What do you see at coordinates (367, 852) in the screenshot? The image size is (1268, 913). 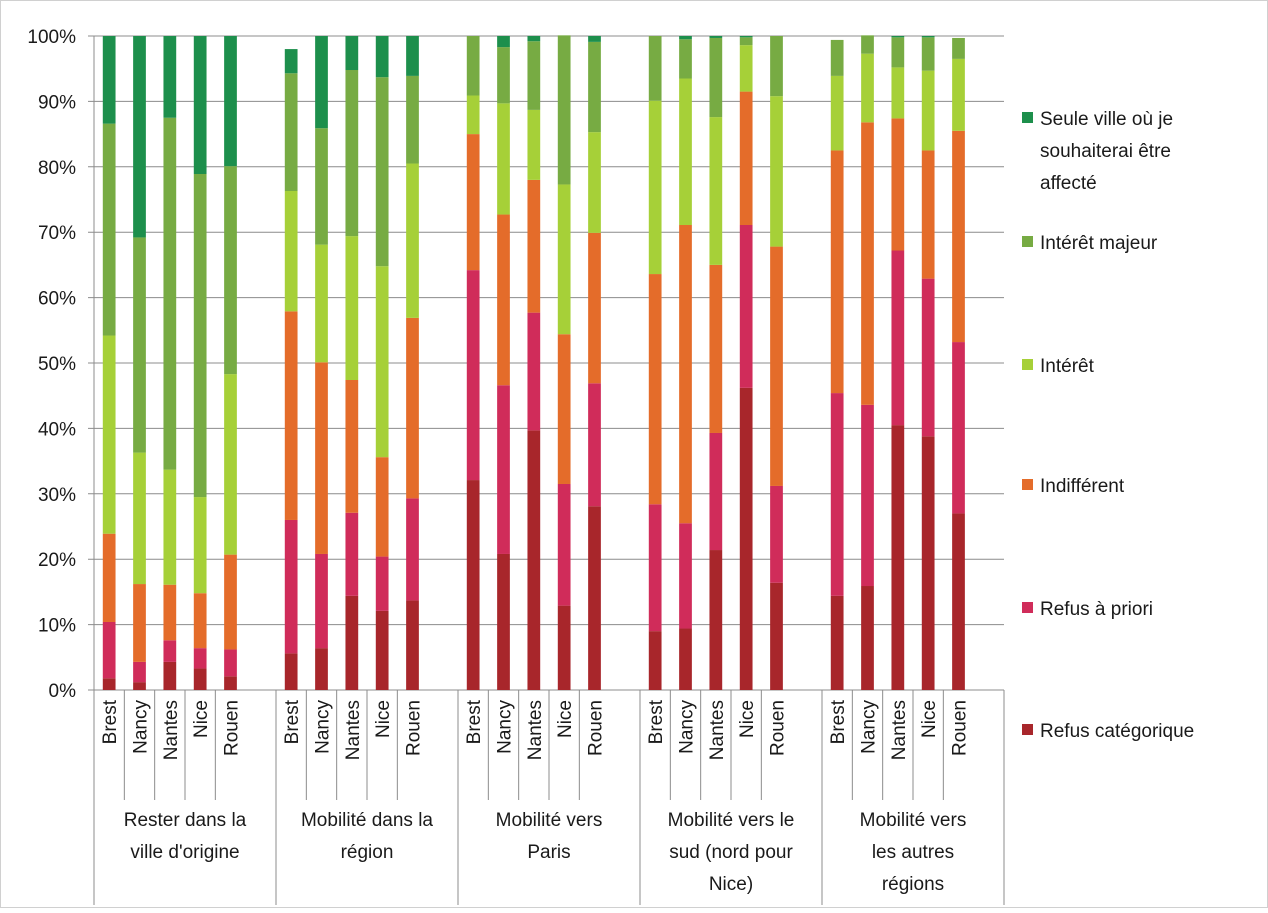 I see `x-group-label: région` at bounding box center [367, 852].